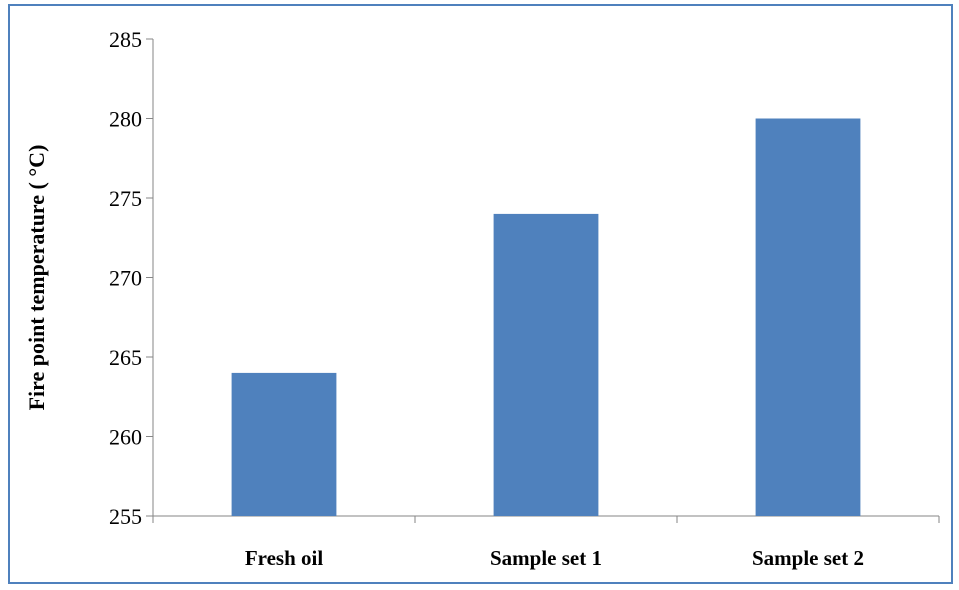 This screenshot has height=590, width=959. What do you see at coordinates (125, 437) in the screenshot?
I see `y-tick-label: 260` at bounding box center [125, 437].